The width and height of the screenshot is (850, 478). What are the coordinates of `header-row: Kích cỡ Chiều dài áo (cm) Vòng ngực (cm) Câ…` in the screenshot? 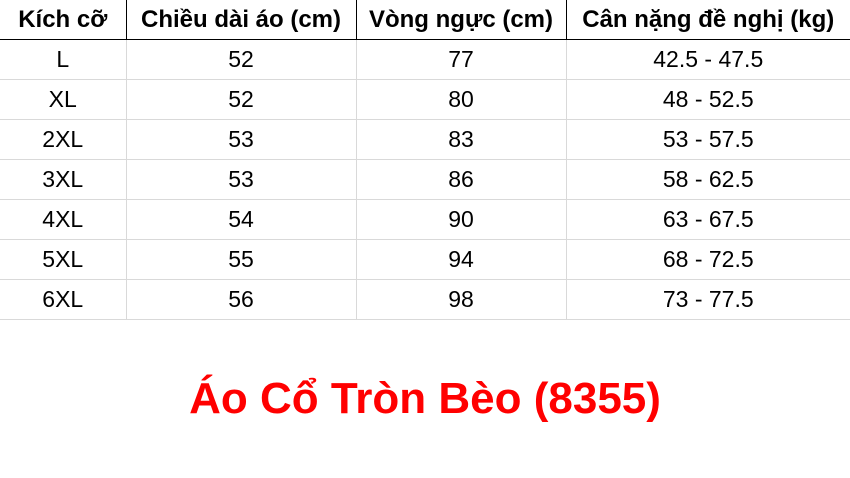 It's located at (425, 20).